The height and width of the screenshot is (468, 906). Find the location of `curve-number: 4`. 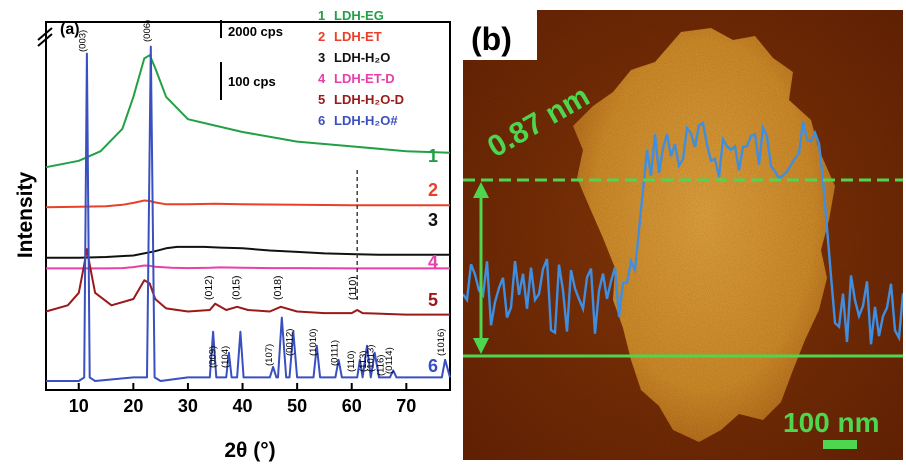

curve-number: 4 is located at coordinates (433, 262).